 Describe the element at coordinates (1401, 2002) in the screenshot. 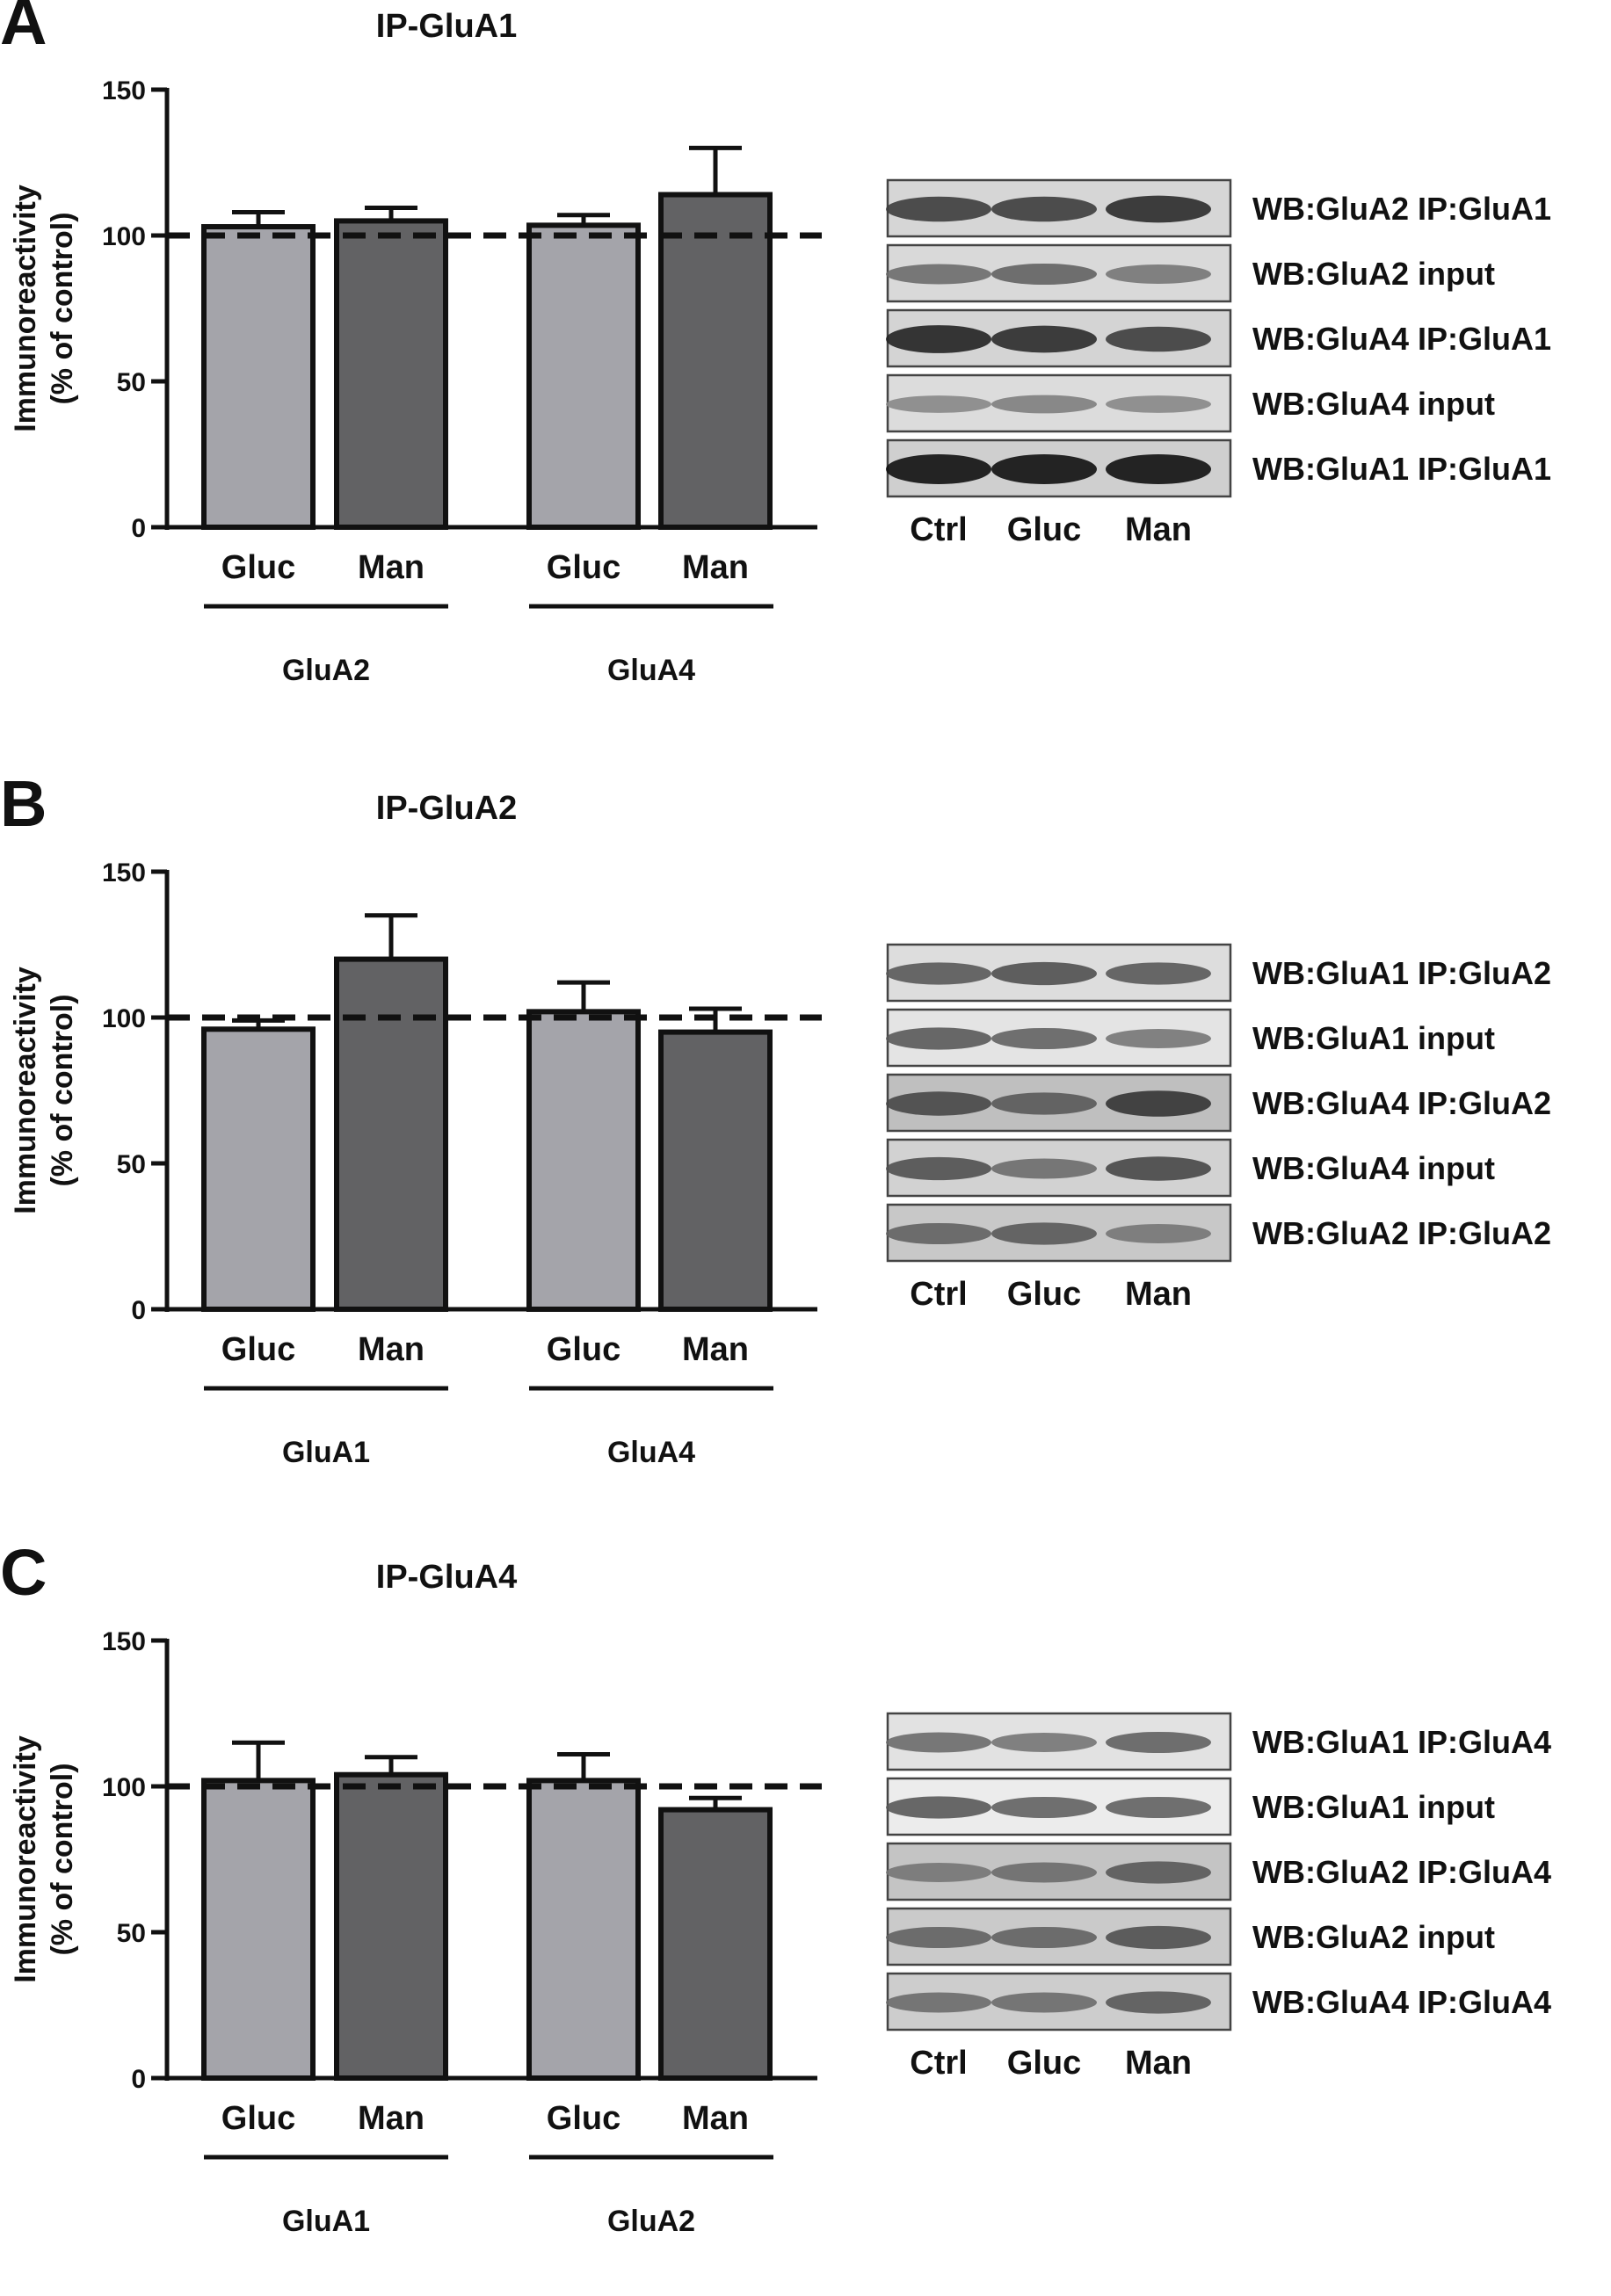

I see `blot-row-label: WB:GluA4 IP:GluA4` at that location.